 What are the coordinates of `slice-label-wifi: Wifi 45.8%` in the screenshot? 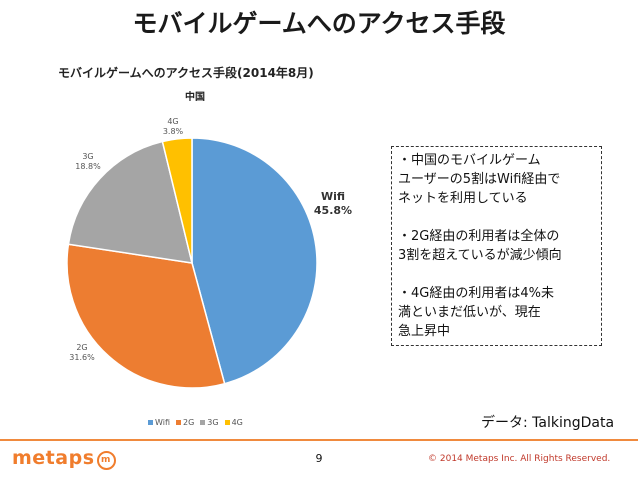 It's located at (333, 204).